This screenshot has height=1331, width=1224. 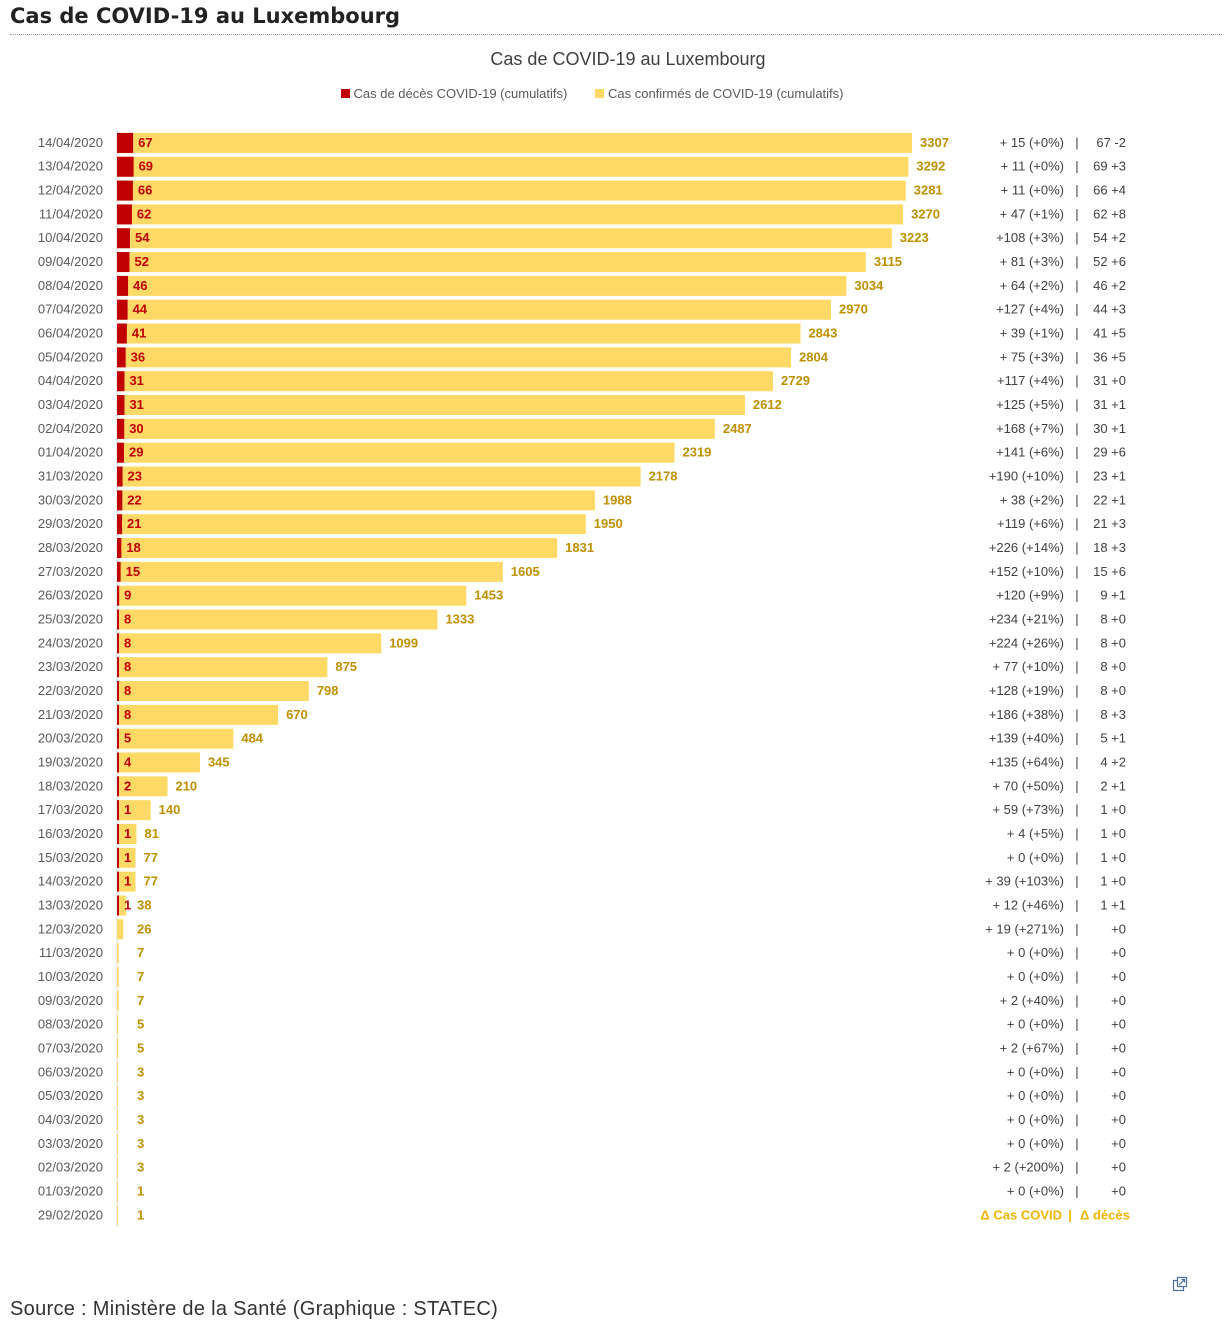 What do you see at coordinates (133, 571) in the screenshot?
I see `data-label-deaths: 15` at bounding box center [133, 571].